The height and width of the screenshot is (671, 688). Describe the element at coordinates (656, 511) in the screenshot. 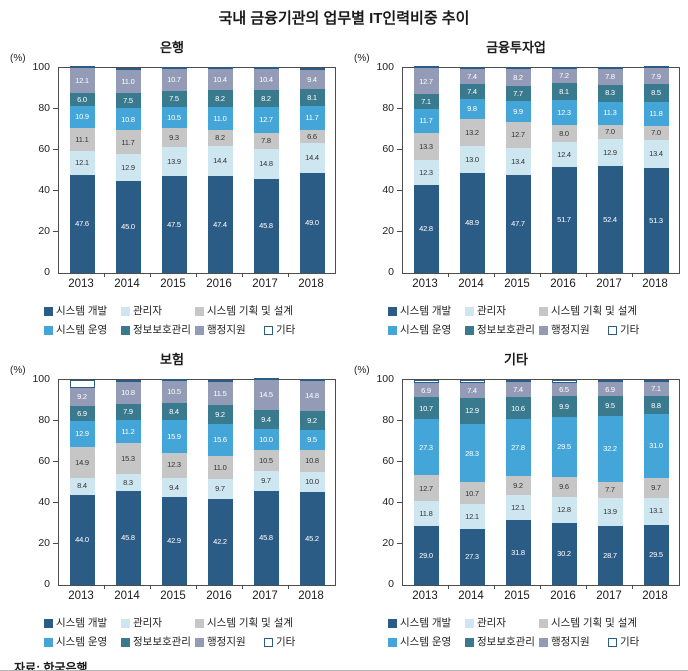

I see `bar-value-label: 13.1` at that location.